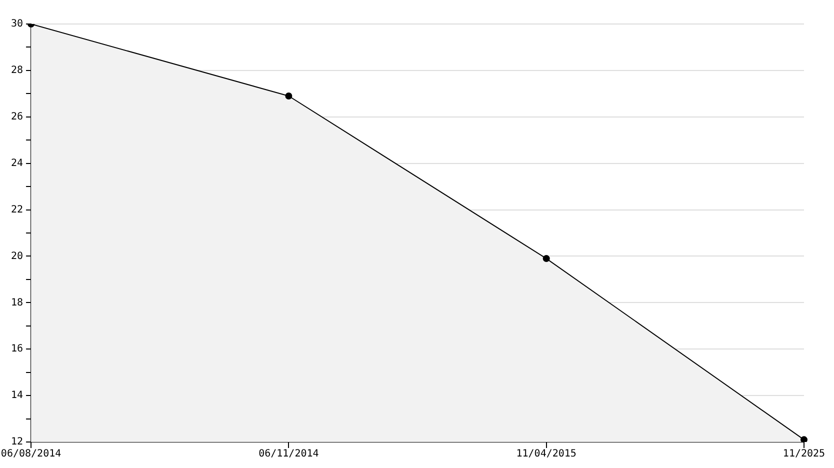 The height and width of the screenshot is (468, 834). I want to click on x-tick-label: 11/04/2015, so click(546, 454).